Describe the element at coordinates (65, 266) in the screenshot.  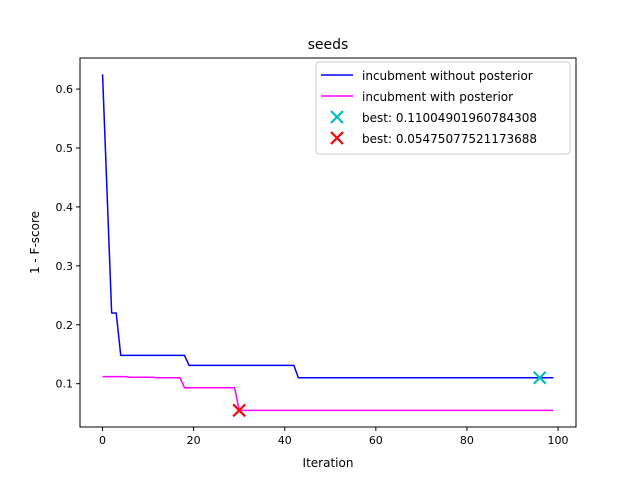
I see `y-tick-label: 0.3` at that location.